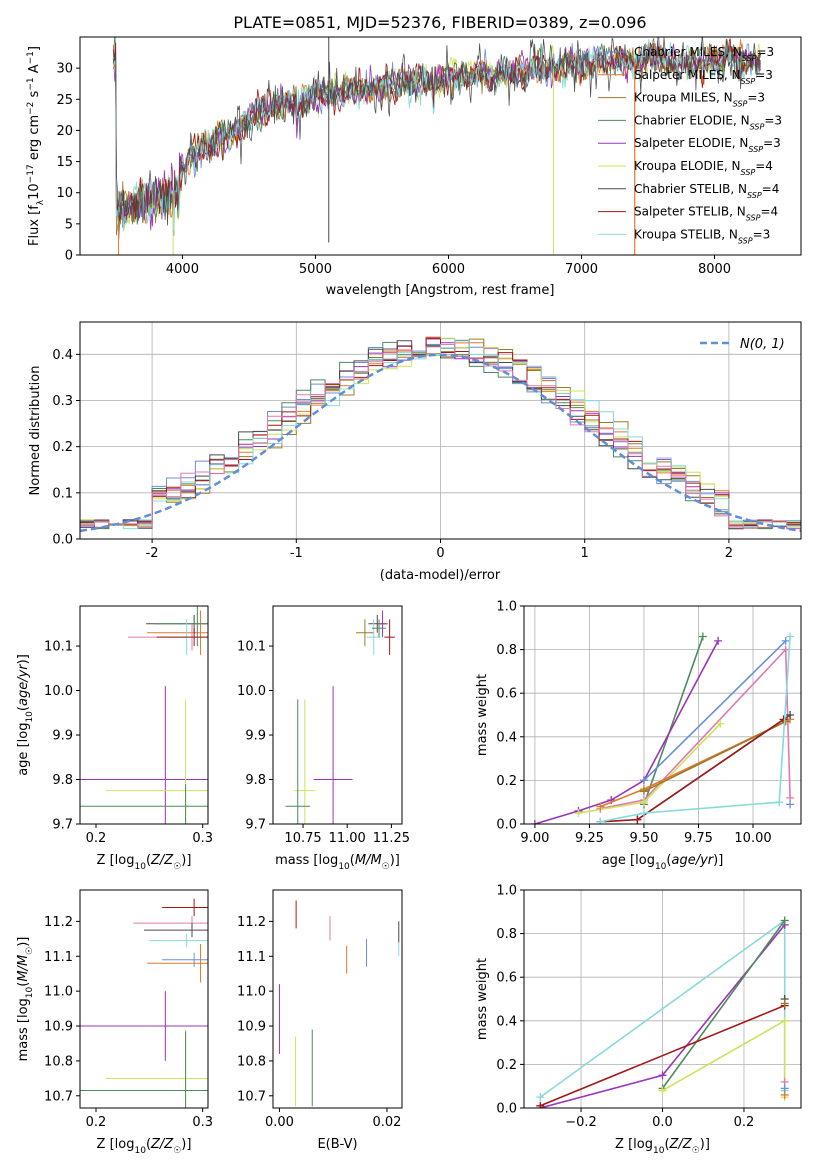  Describe the element at coordinates (752, 838) in the screenshot. I see `x-tick-label: 10.00` at that location.